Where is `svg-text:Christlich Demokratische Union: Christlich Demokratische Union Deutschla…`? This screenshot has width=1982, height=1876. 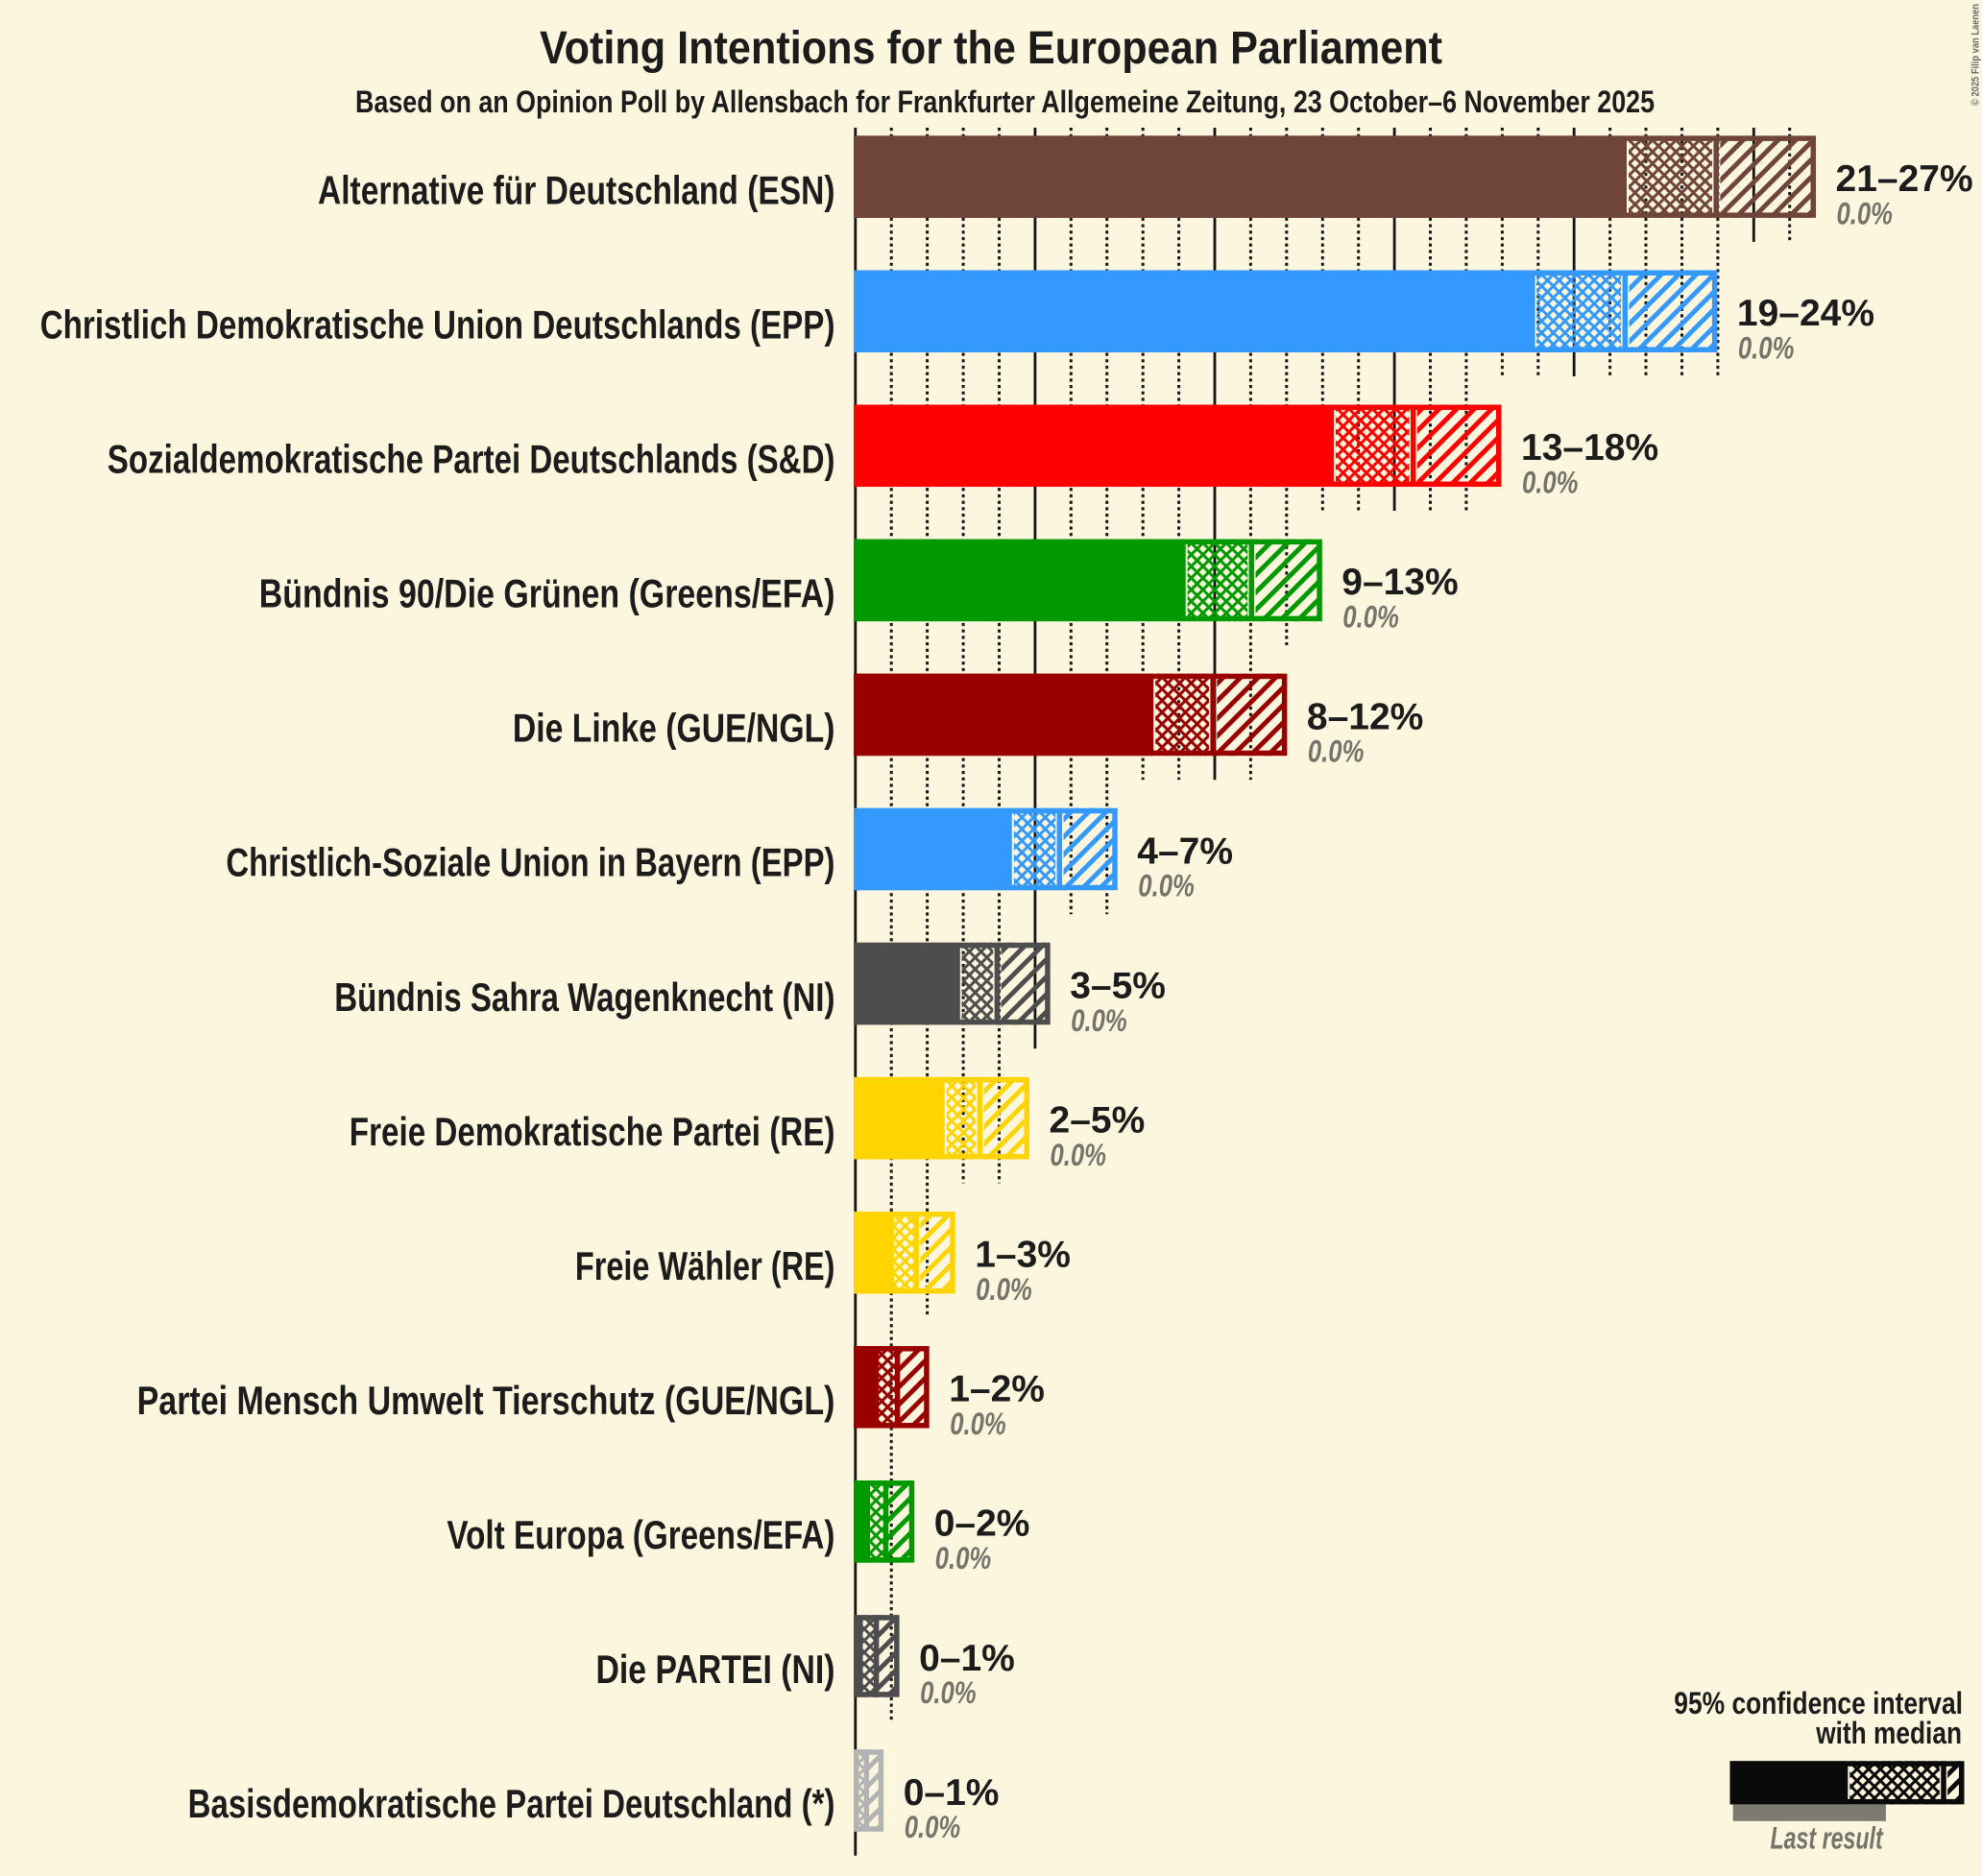 svg-text:Christlich Demokratische Union: Christlich Demokratische Union Deutschla… is located at coordinates (438, 325).